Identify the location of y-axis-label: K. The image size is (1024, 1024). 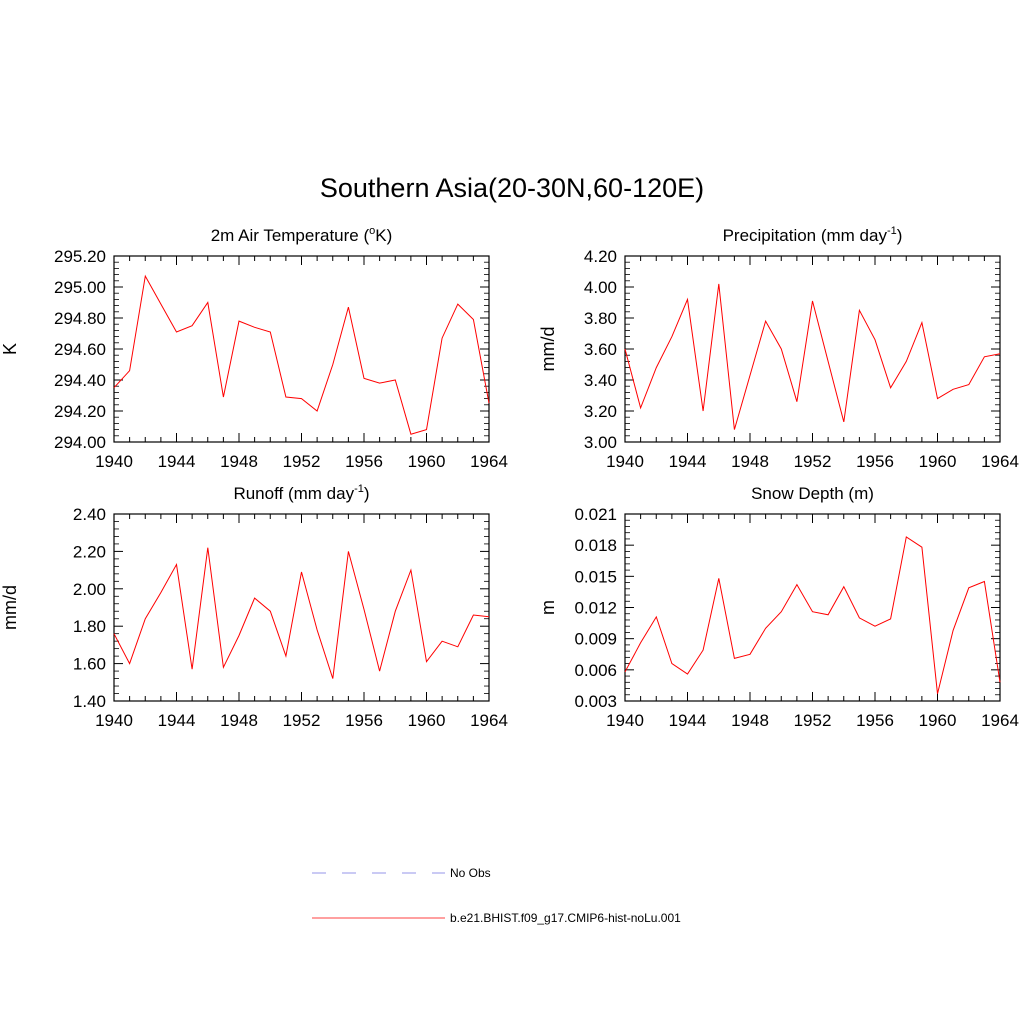
(10, 349).